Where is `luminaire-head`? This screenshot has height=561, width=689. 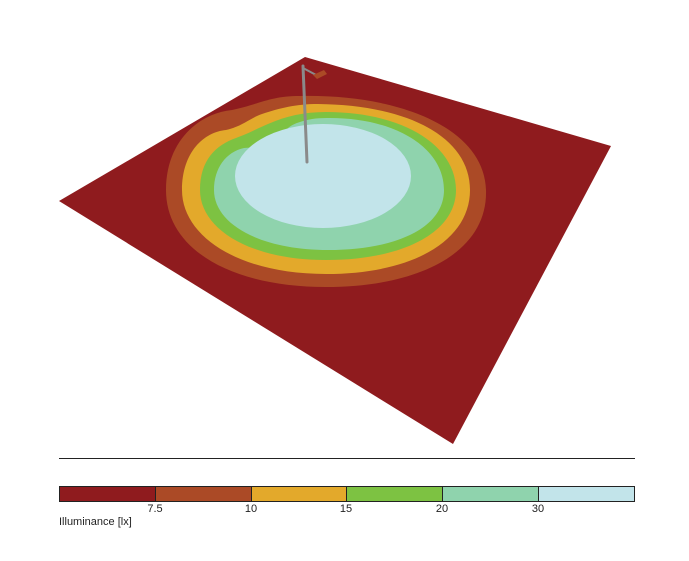 luminaire-head is located at coordinates (320, 74).